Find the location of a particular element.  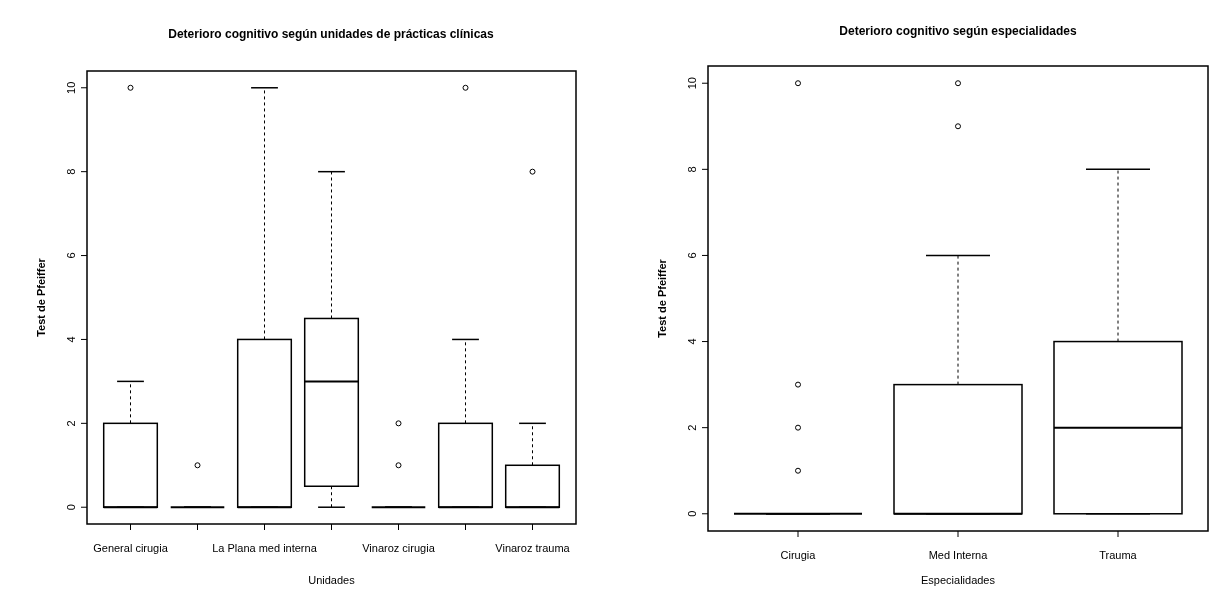

x-axis-title: Especialidades is located at coordinates (958, 580).